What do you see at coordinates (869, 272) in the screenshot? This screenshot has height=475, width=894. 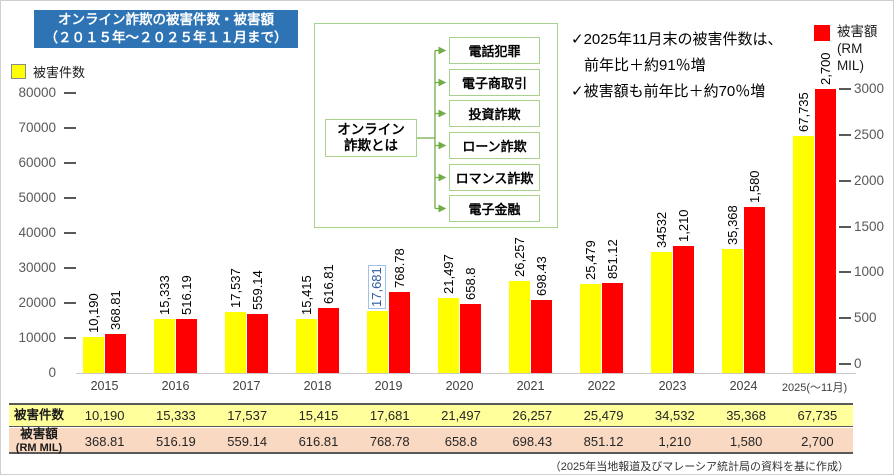 I see `right-axis-label-1000: 1000` at bounding box center [869, 272].